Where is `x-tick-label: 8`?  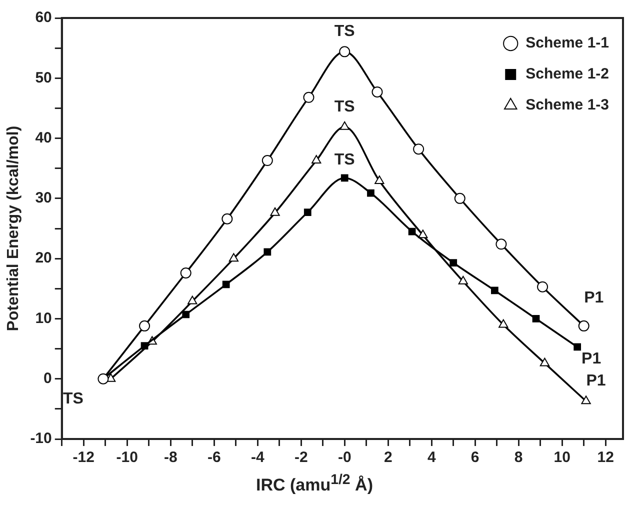 x-tick-label: 8 is located at coordinates (518, 457).